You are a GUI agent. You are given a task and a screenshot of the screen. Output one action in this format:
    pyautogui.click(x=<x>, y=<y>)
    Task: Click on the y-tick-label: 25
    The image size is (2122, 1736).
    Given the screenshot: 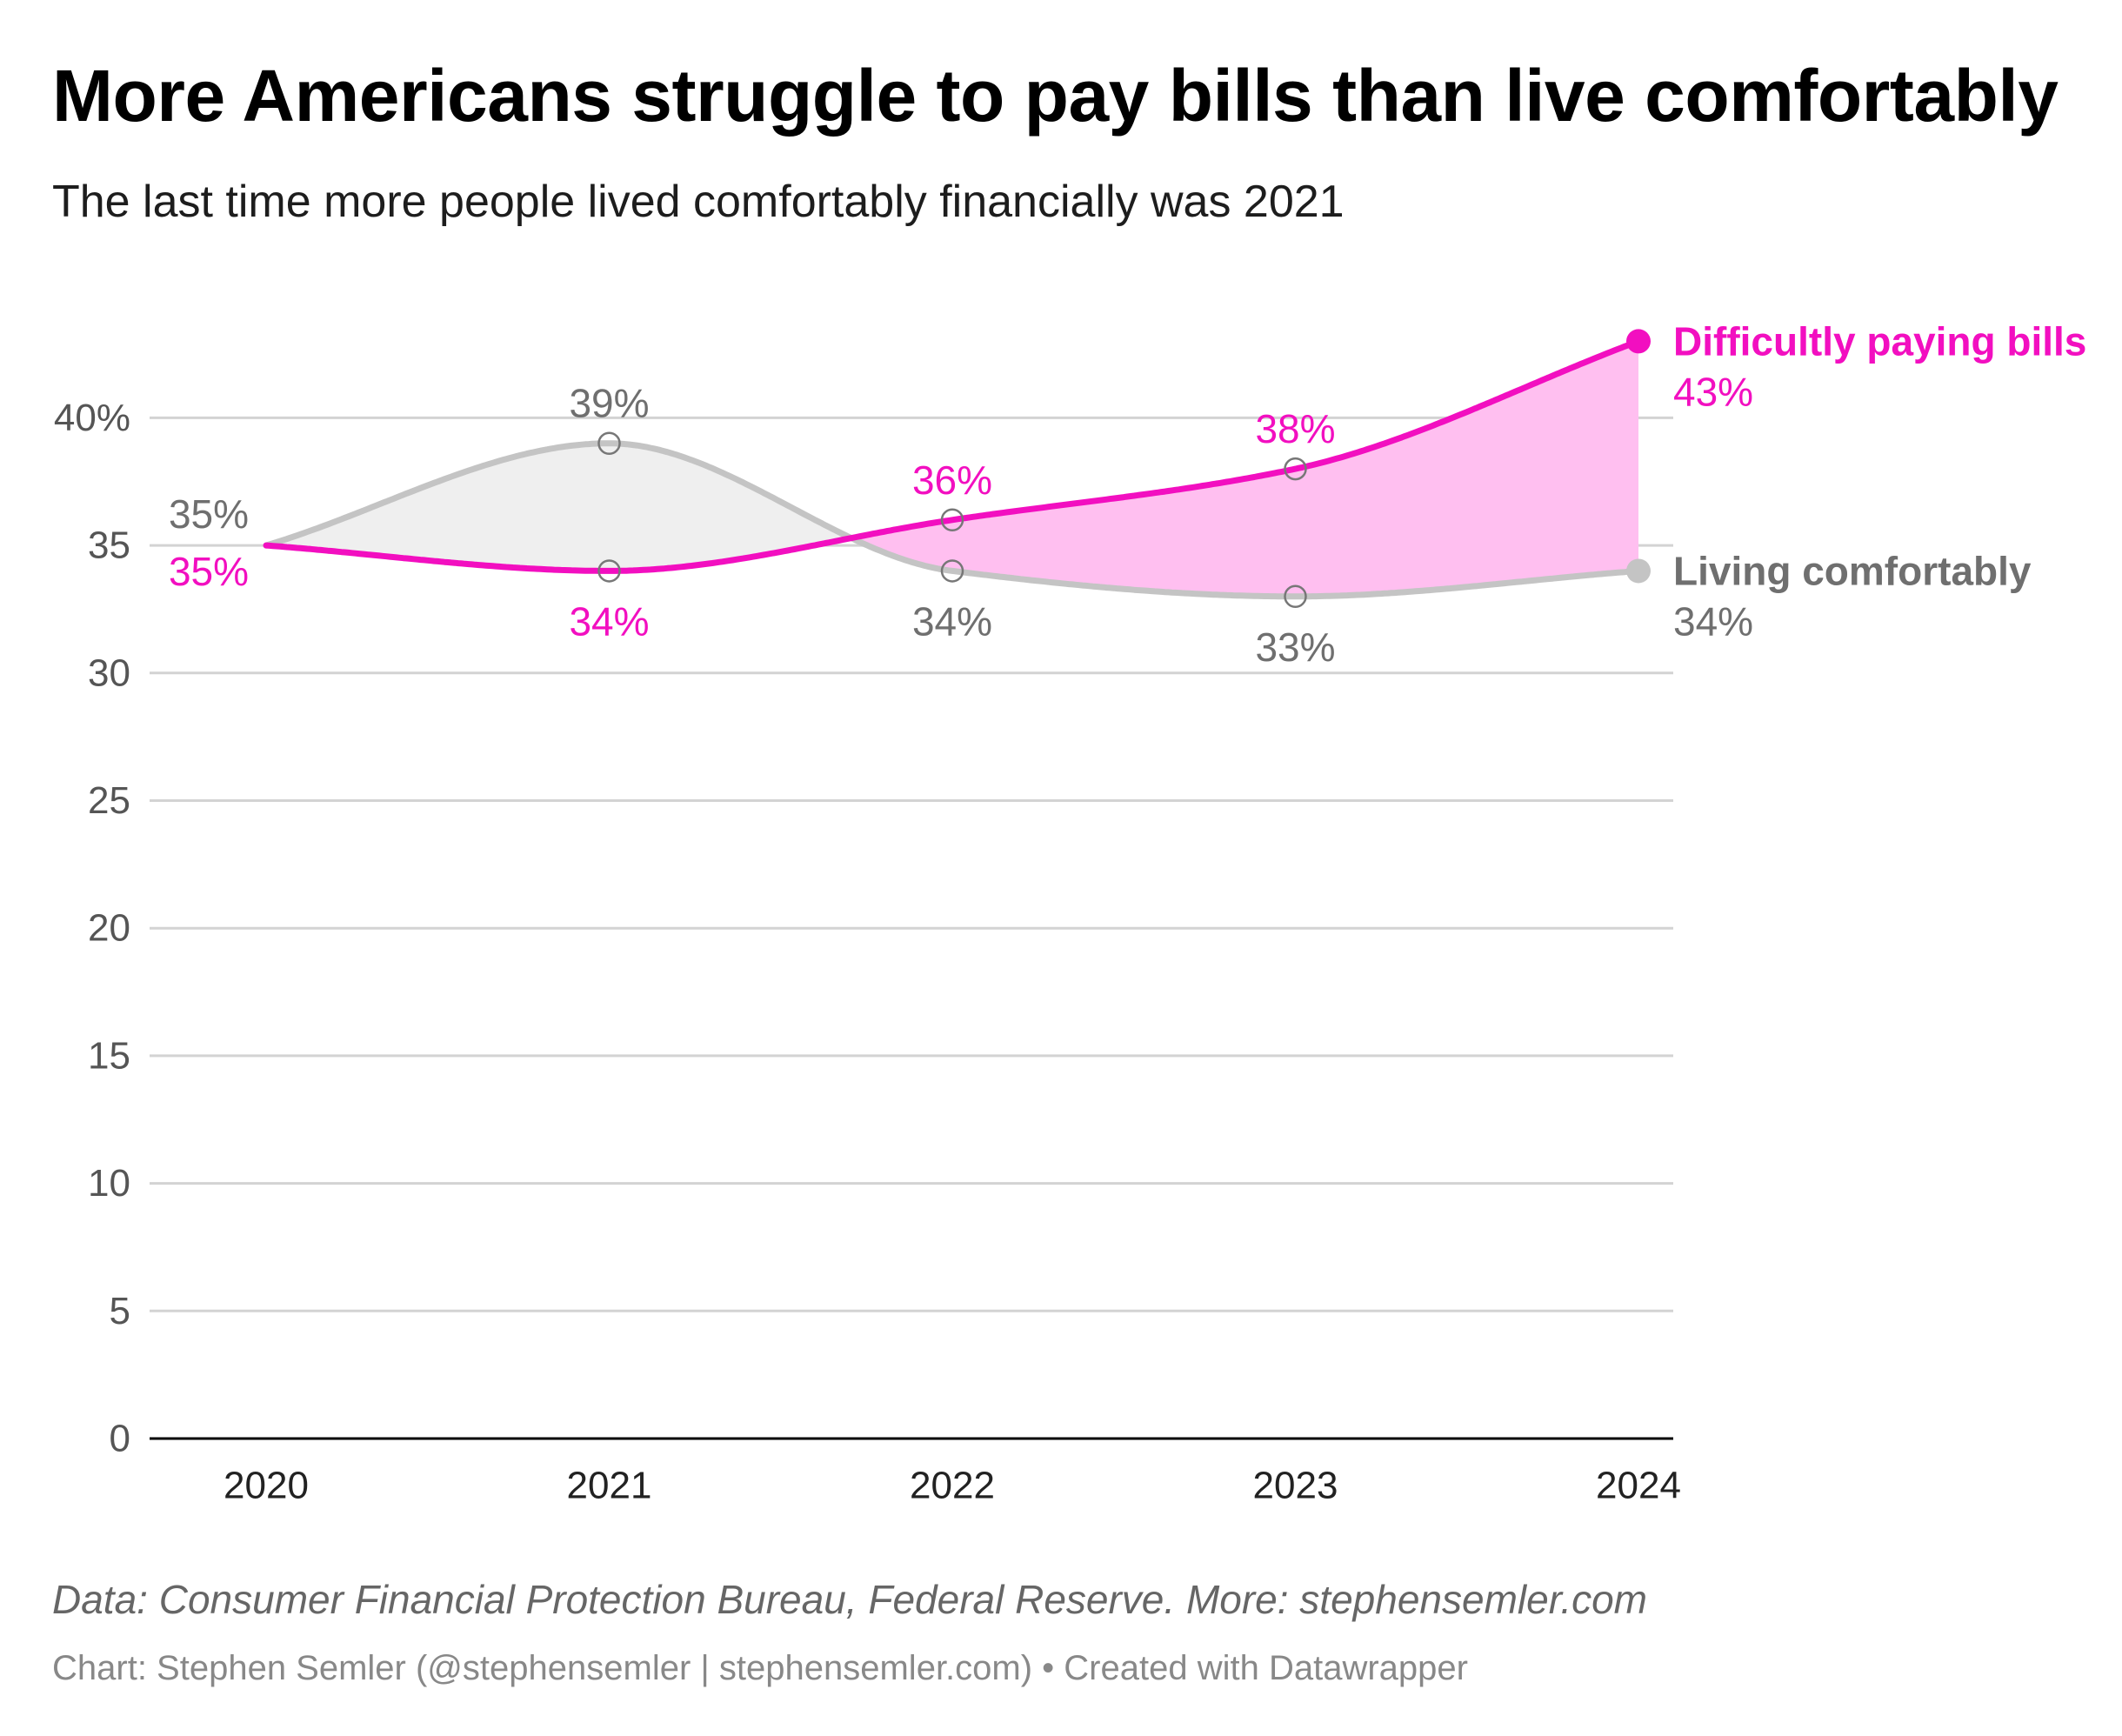 What is the action you would take?
    pyautogui.click(x=109, y=800)
    